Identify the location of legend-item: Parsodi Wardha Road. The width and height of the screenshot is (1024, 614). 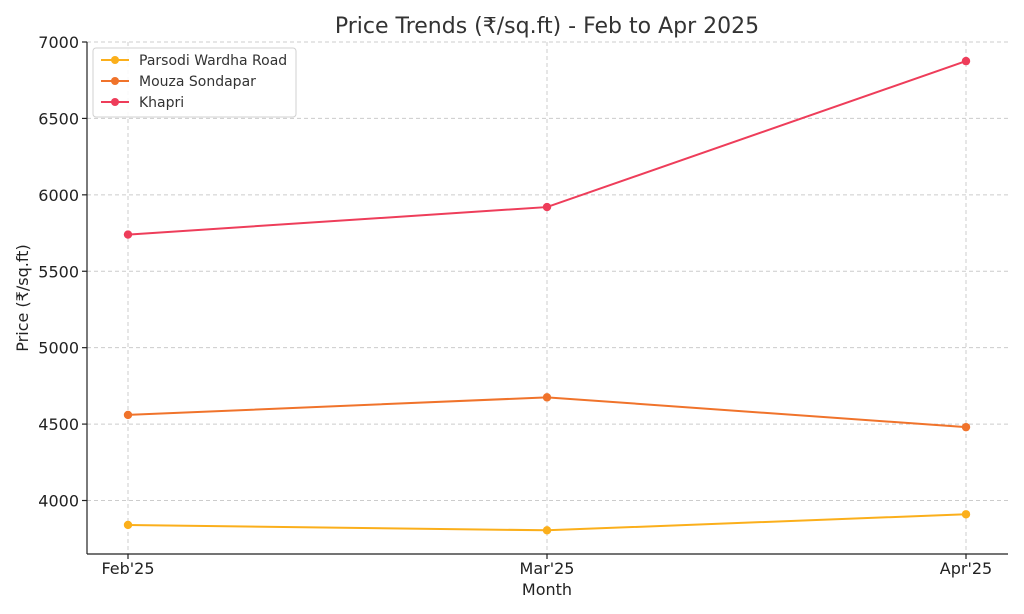
(194, 61).